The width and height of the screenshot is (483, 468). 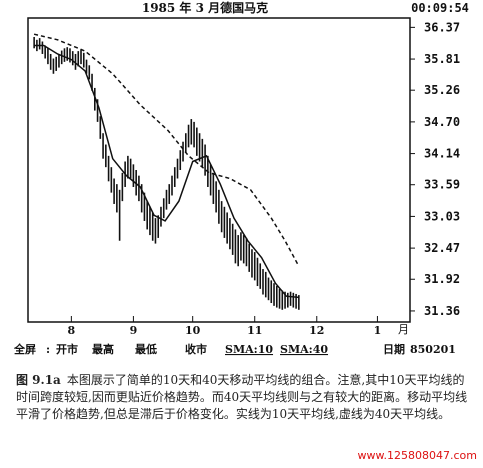 I want to click on watermark: www.125808047.com, so click(x=417, y=455).